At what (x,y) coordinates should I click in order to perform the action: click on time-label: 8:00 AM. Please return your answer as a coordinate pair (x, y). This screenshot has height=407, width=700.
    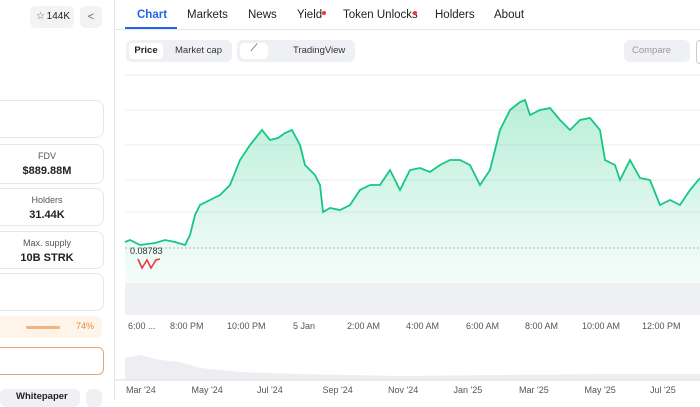
    Looking at the image, I should click on (541, 326).